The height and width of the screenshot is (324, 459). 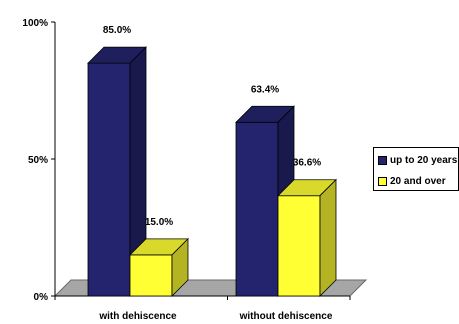 What do you see at coordinates (307, 163) in the screenshot?
I see `data-label: 36.6%` at bounding box center [307, 163].